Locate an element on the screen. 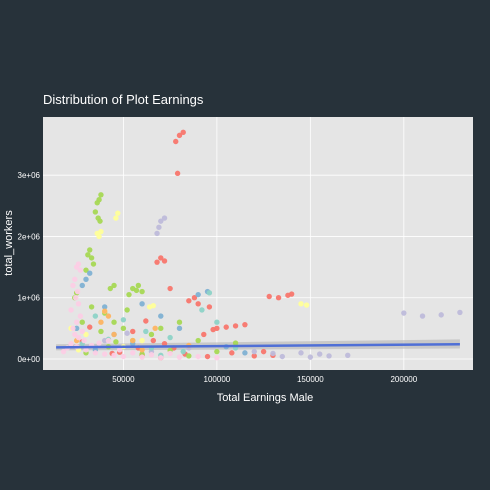 The height and width of the screenshot is (490, 490). trend-line-group is located at coordinates (258, 346).